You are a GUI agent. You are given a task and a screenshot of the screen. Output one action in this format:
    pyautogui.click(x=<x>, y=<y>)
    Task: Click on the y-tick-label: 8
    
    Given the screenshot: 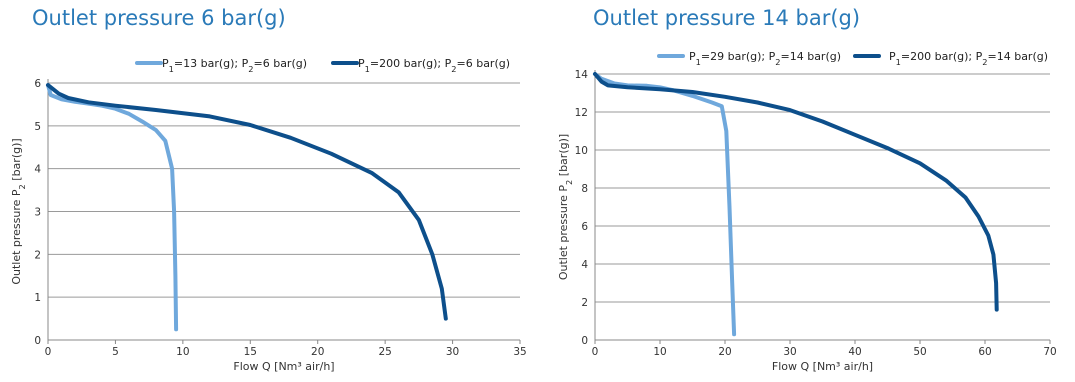 What is the action you would take?
    pyautogui.click(x=584, y=189)
    